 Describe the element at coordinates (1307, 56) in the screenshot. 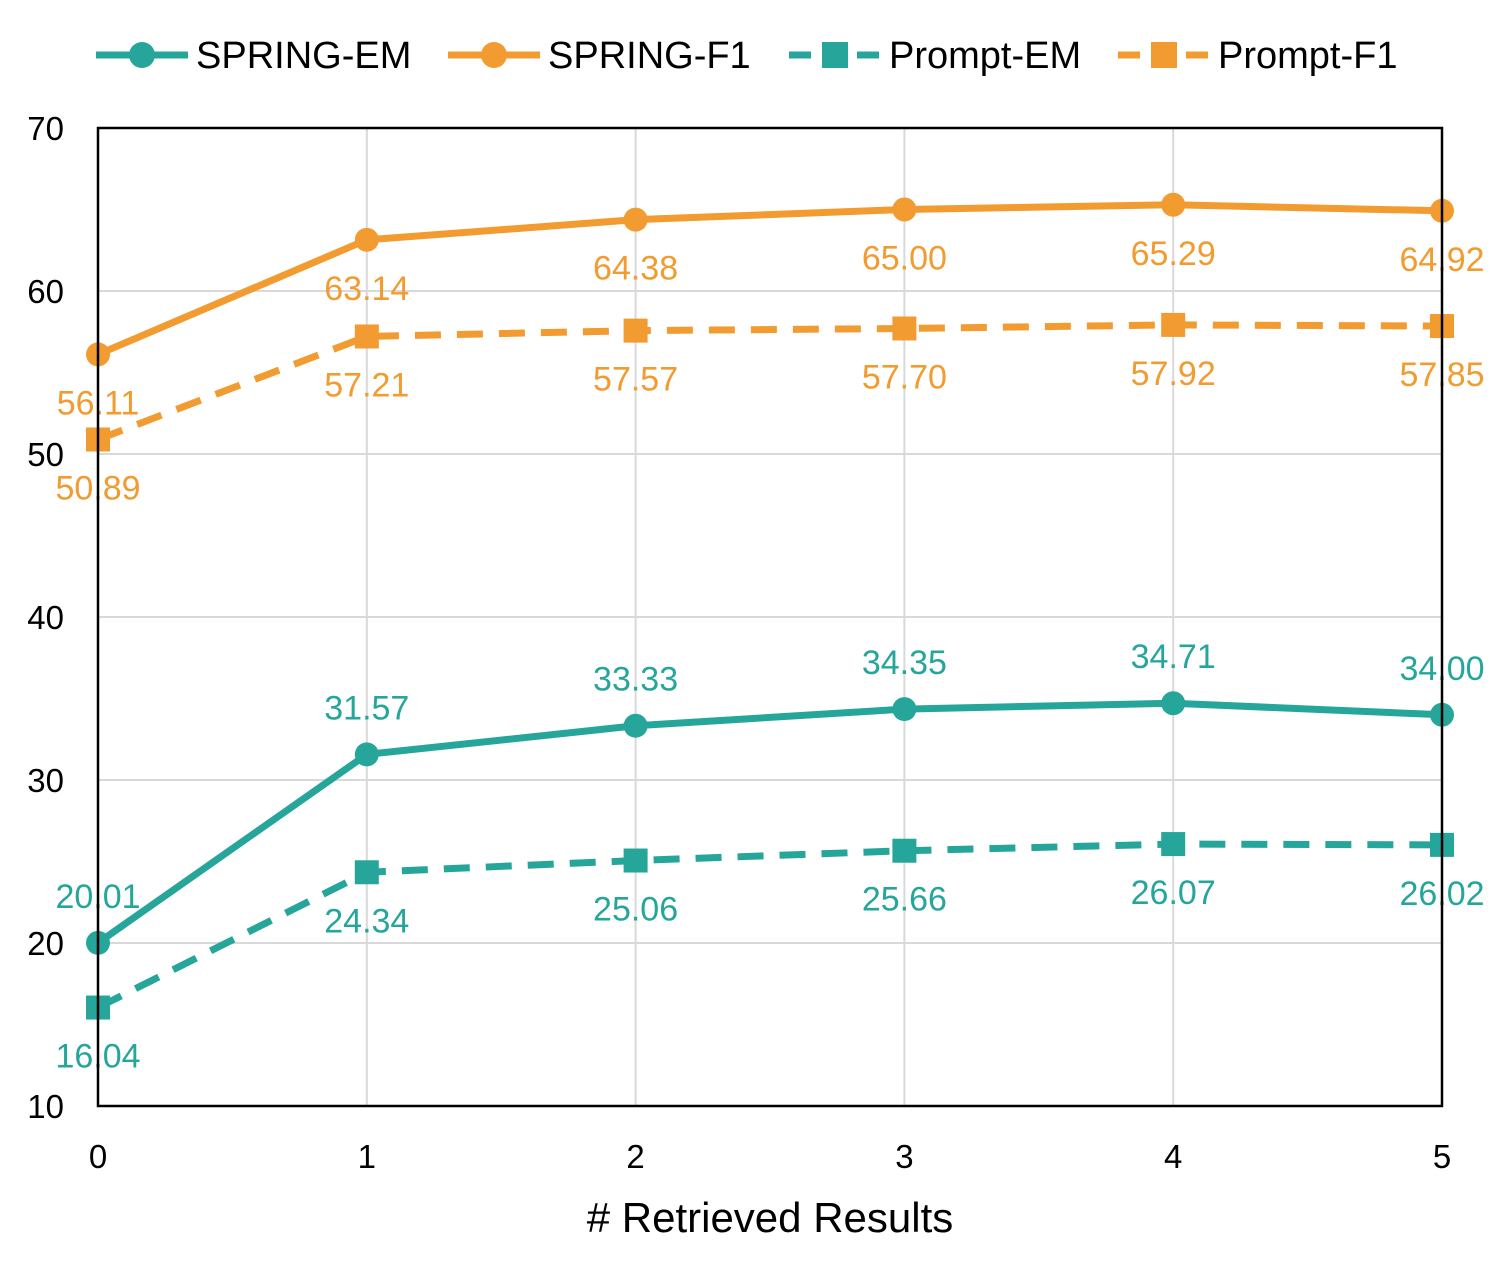

I see `legend-label-prompt-f1: Prompt-F1` at that location.